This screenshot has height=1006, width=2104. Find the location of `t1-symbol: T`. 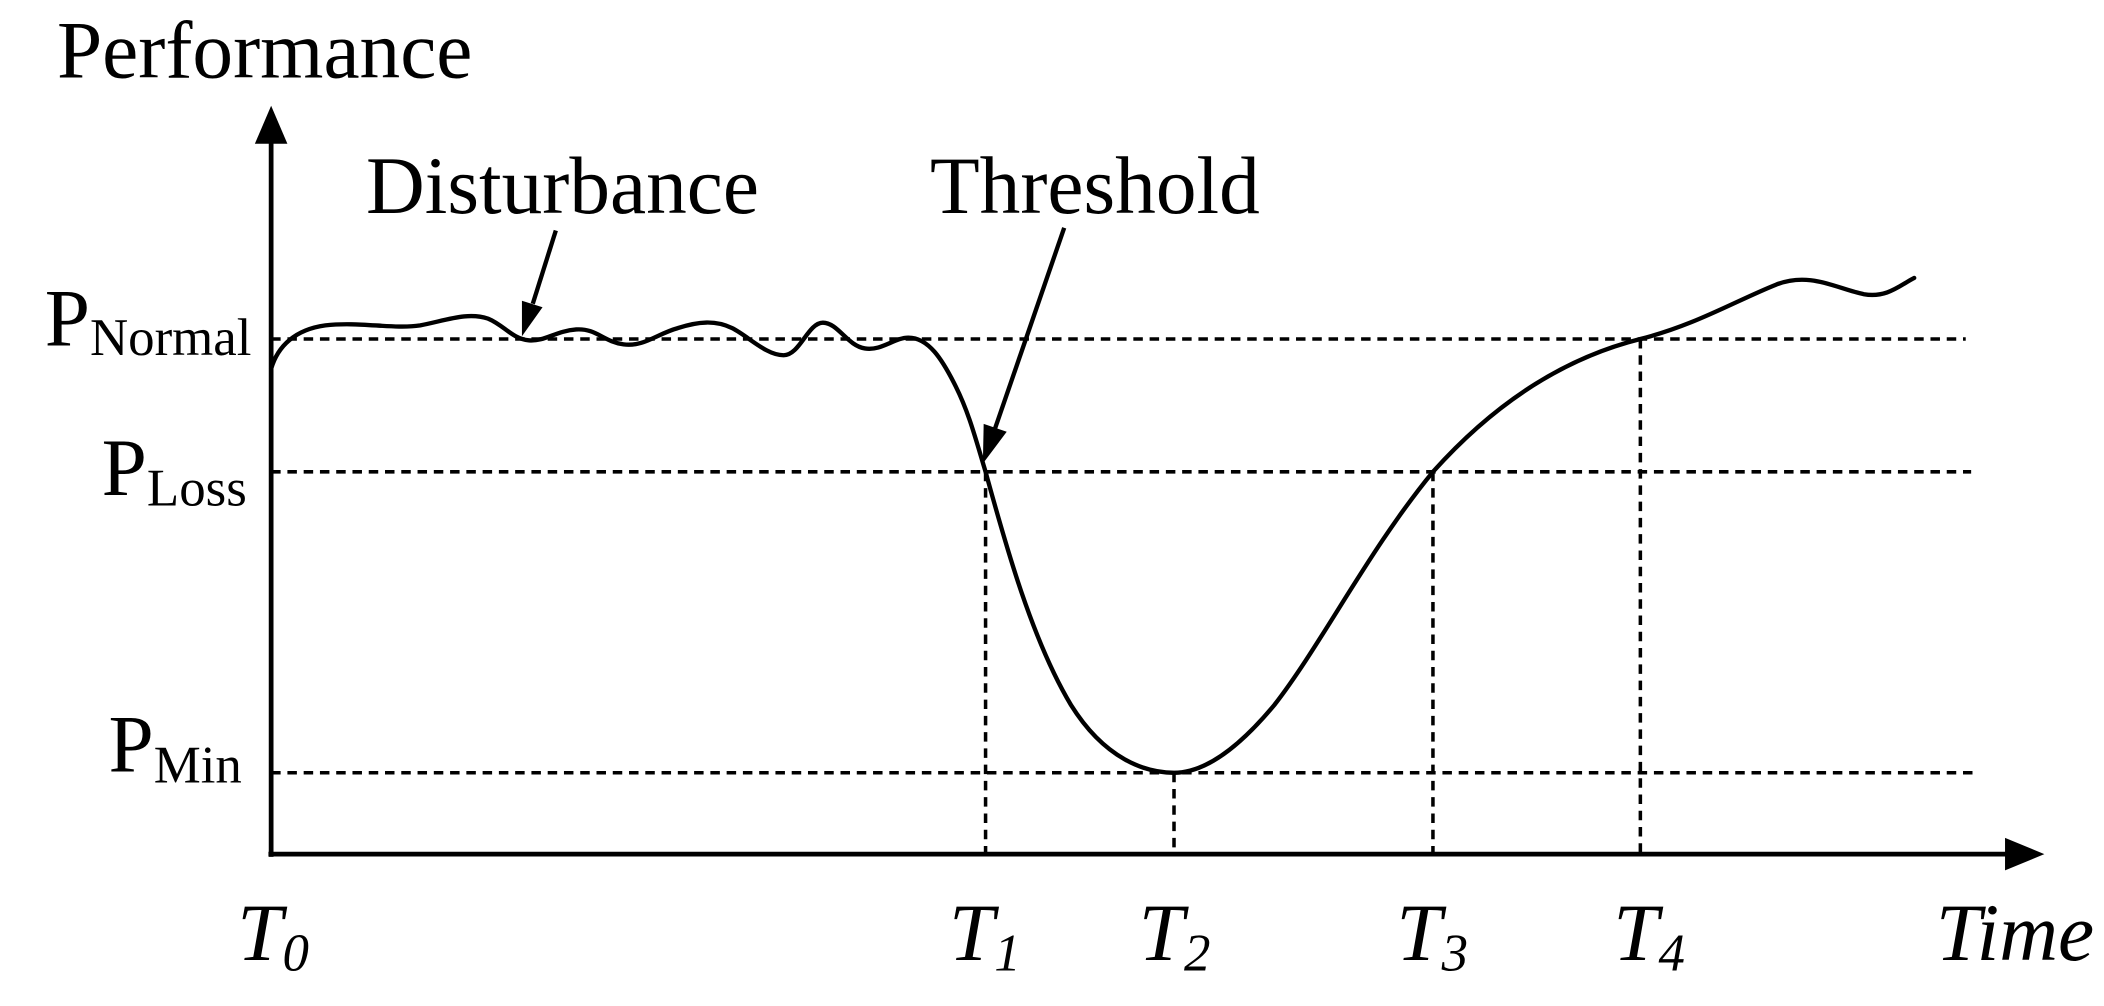

t1-symbol: T is located at coordinates (974, 933).